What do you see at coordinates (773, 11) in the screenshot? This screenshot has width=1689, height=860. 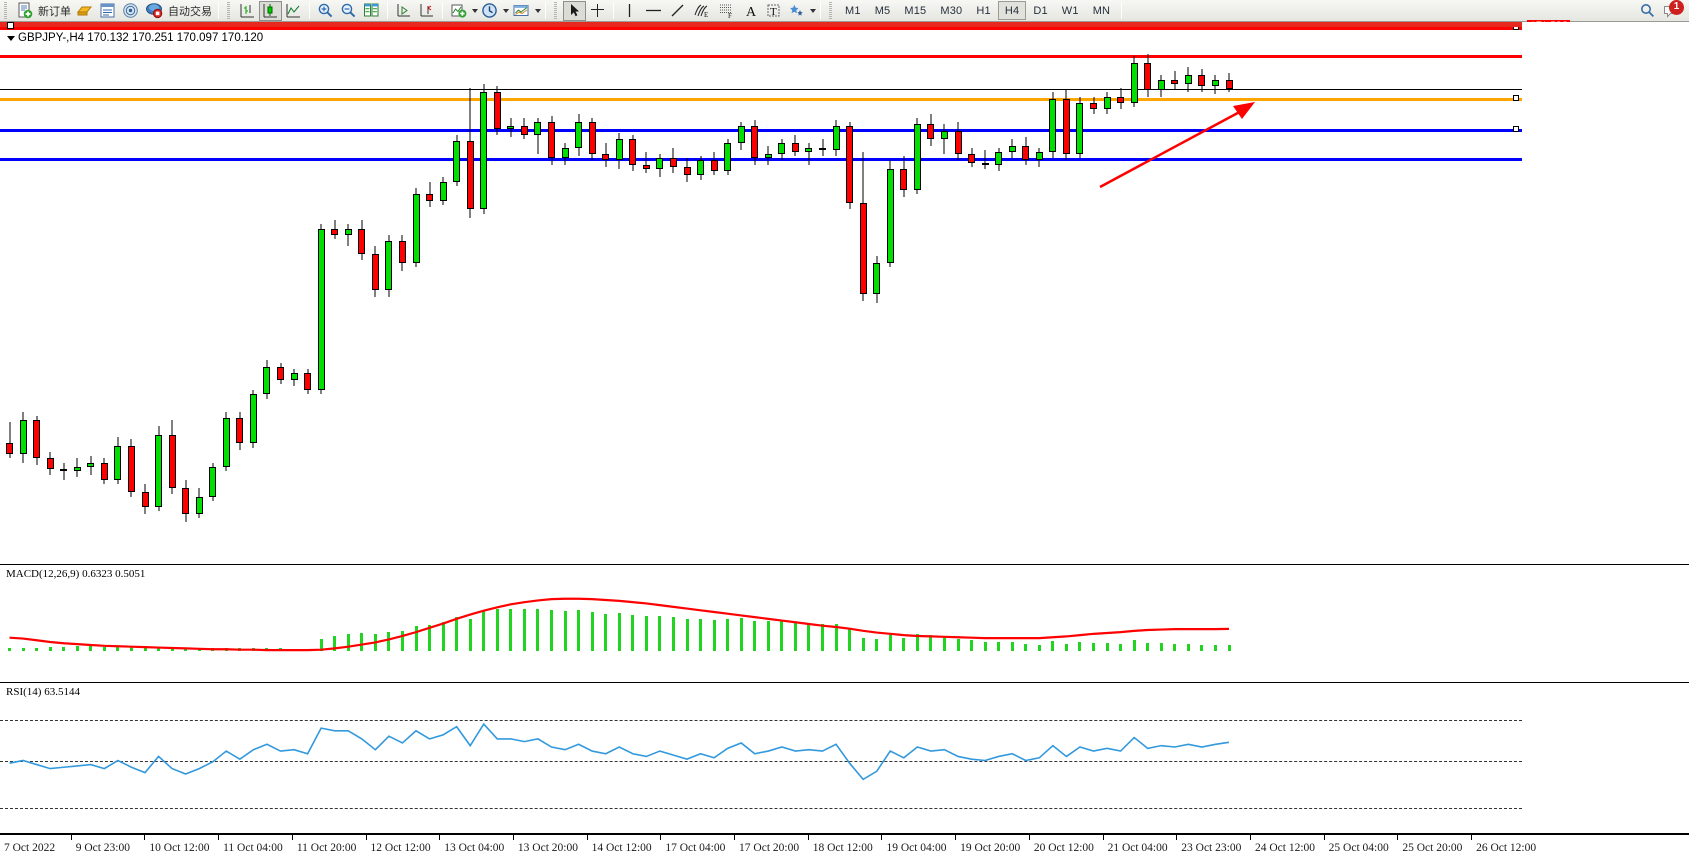 I see `text-label-tool-button: T` at bounding box center [773, 11].